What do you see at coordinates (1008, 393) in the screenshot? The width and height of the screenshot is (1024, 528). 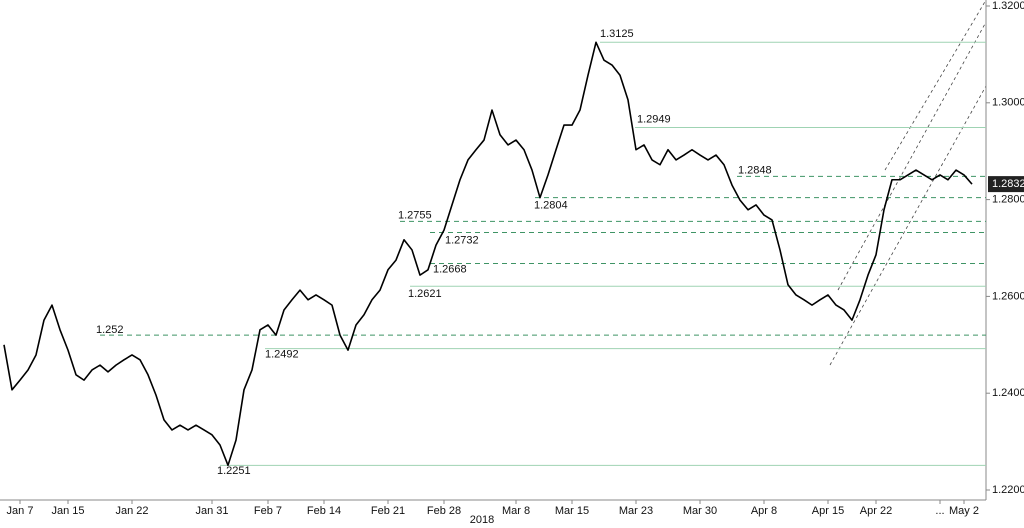 I see `y-tick-label: 1.2400` at bounding box center [1008, 393].